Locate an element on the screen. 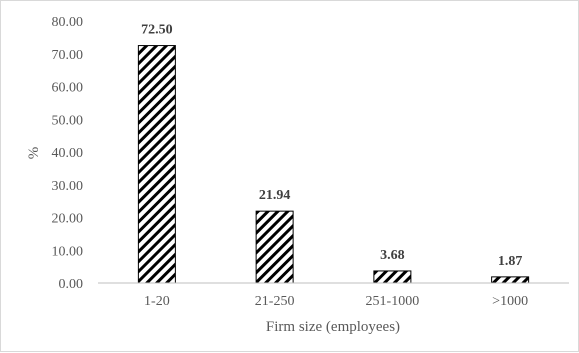  x-tick-label: 21-250 is located at coordinates (275, 301).